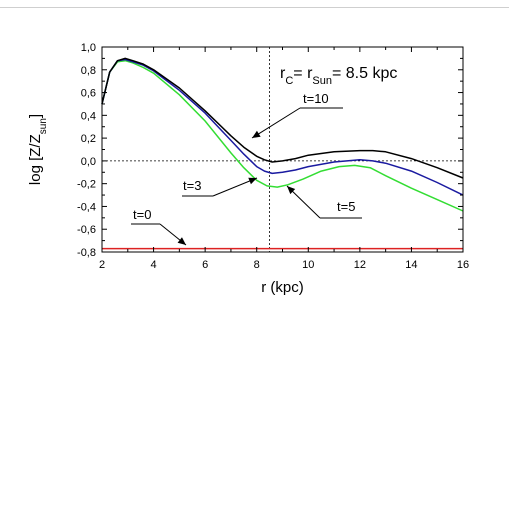 This screenshot has width=509, height=528. I want to click on arrow-t0-head, so click(181, 241).